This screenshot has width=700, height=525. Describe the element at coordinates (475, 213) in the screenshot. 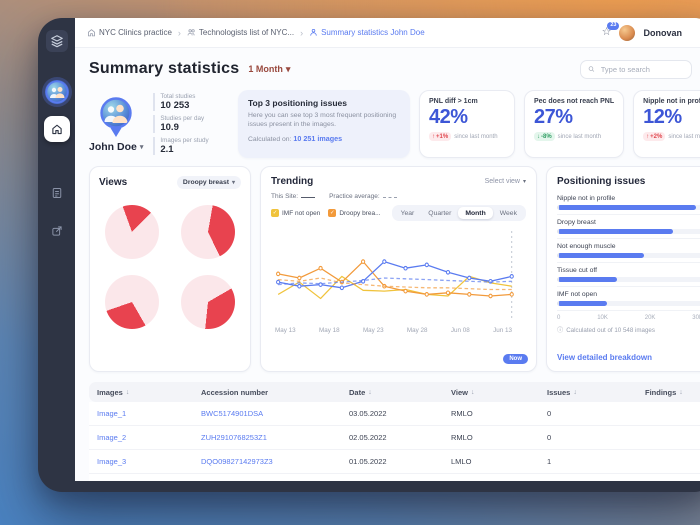

I see `tab-month: Month` at that location.